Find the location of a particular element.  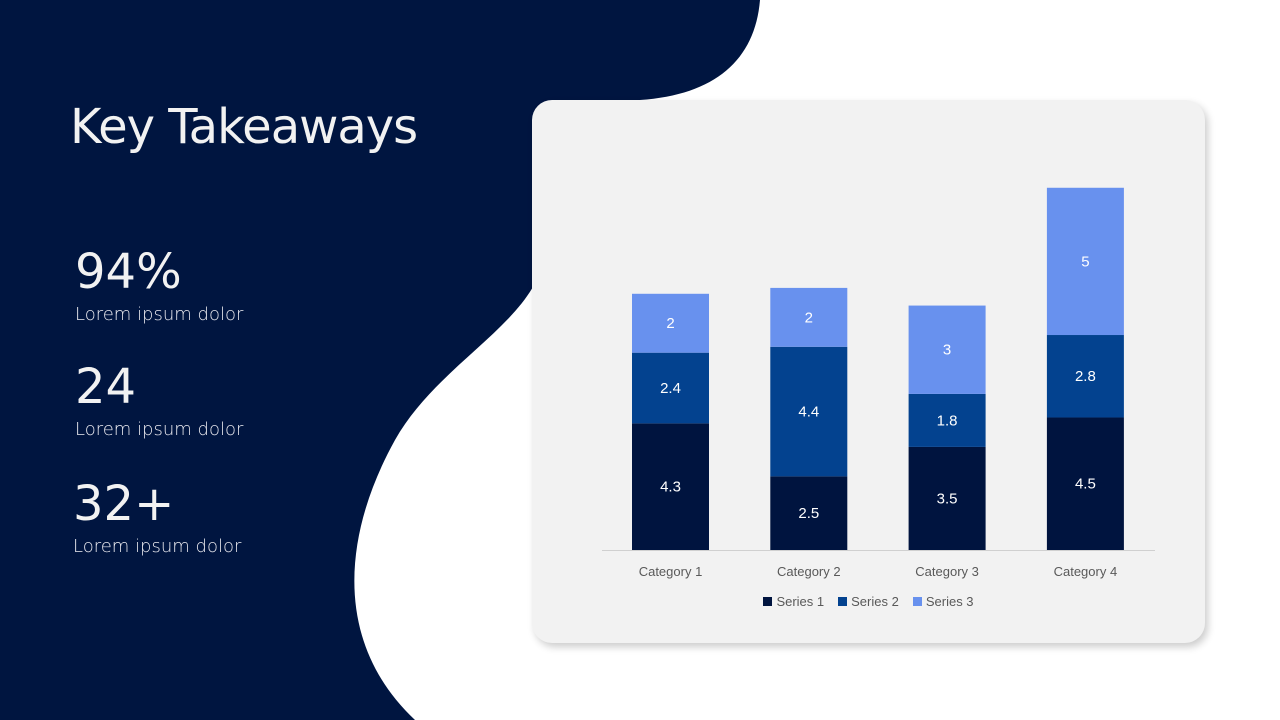

data-label: 1.8 is located at coordinates (947, 420).